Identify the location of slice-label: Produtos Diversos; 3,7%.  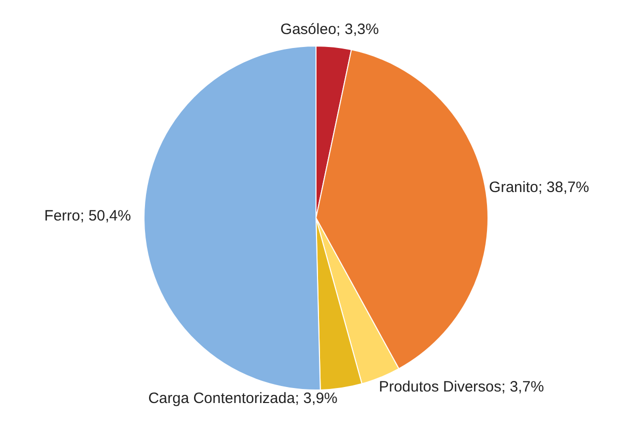
(461, 387).